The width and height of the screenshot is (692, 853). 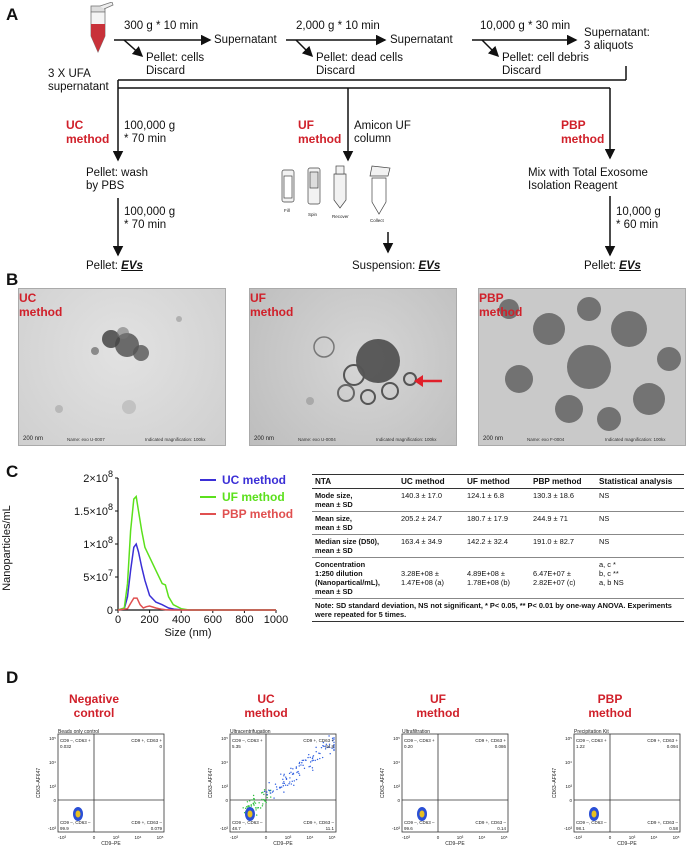 I want to click on quadrant-ur-value: 0.086, so click(x=501, y=746).